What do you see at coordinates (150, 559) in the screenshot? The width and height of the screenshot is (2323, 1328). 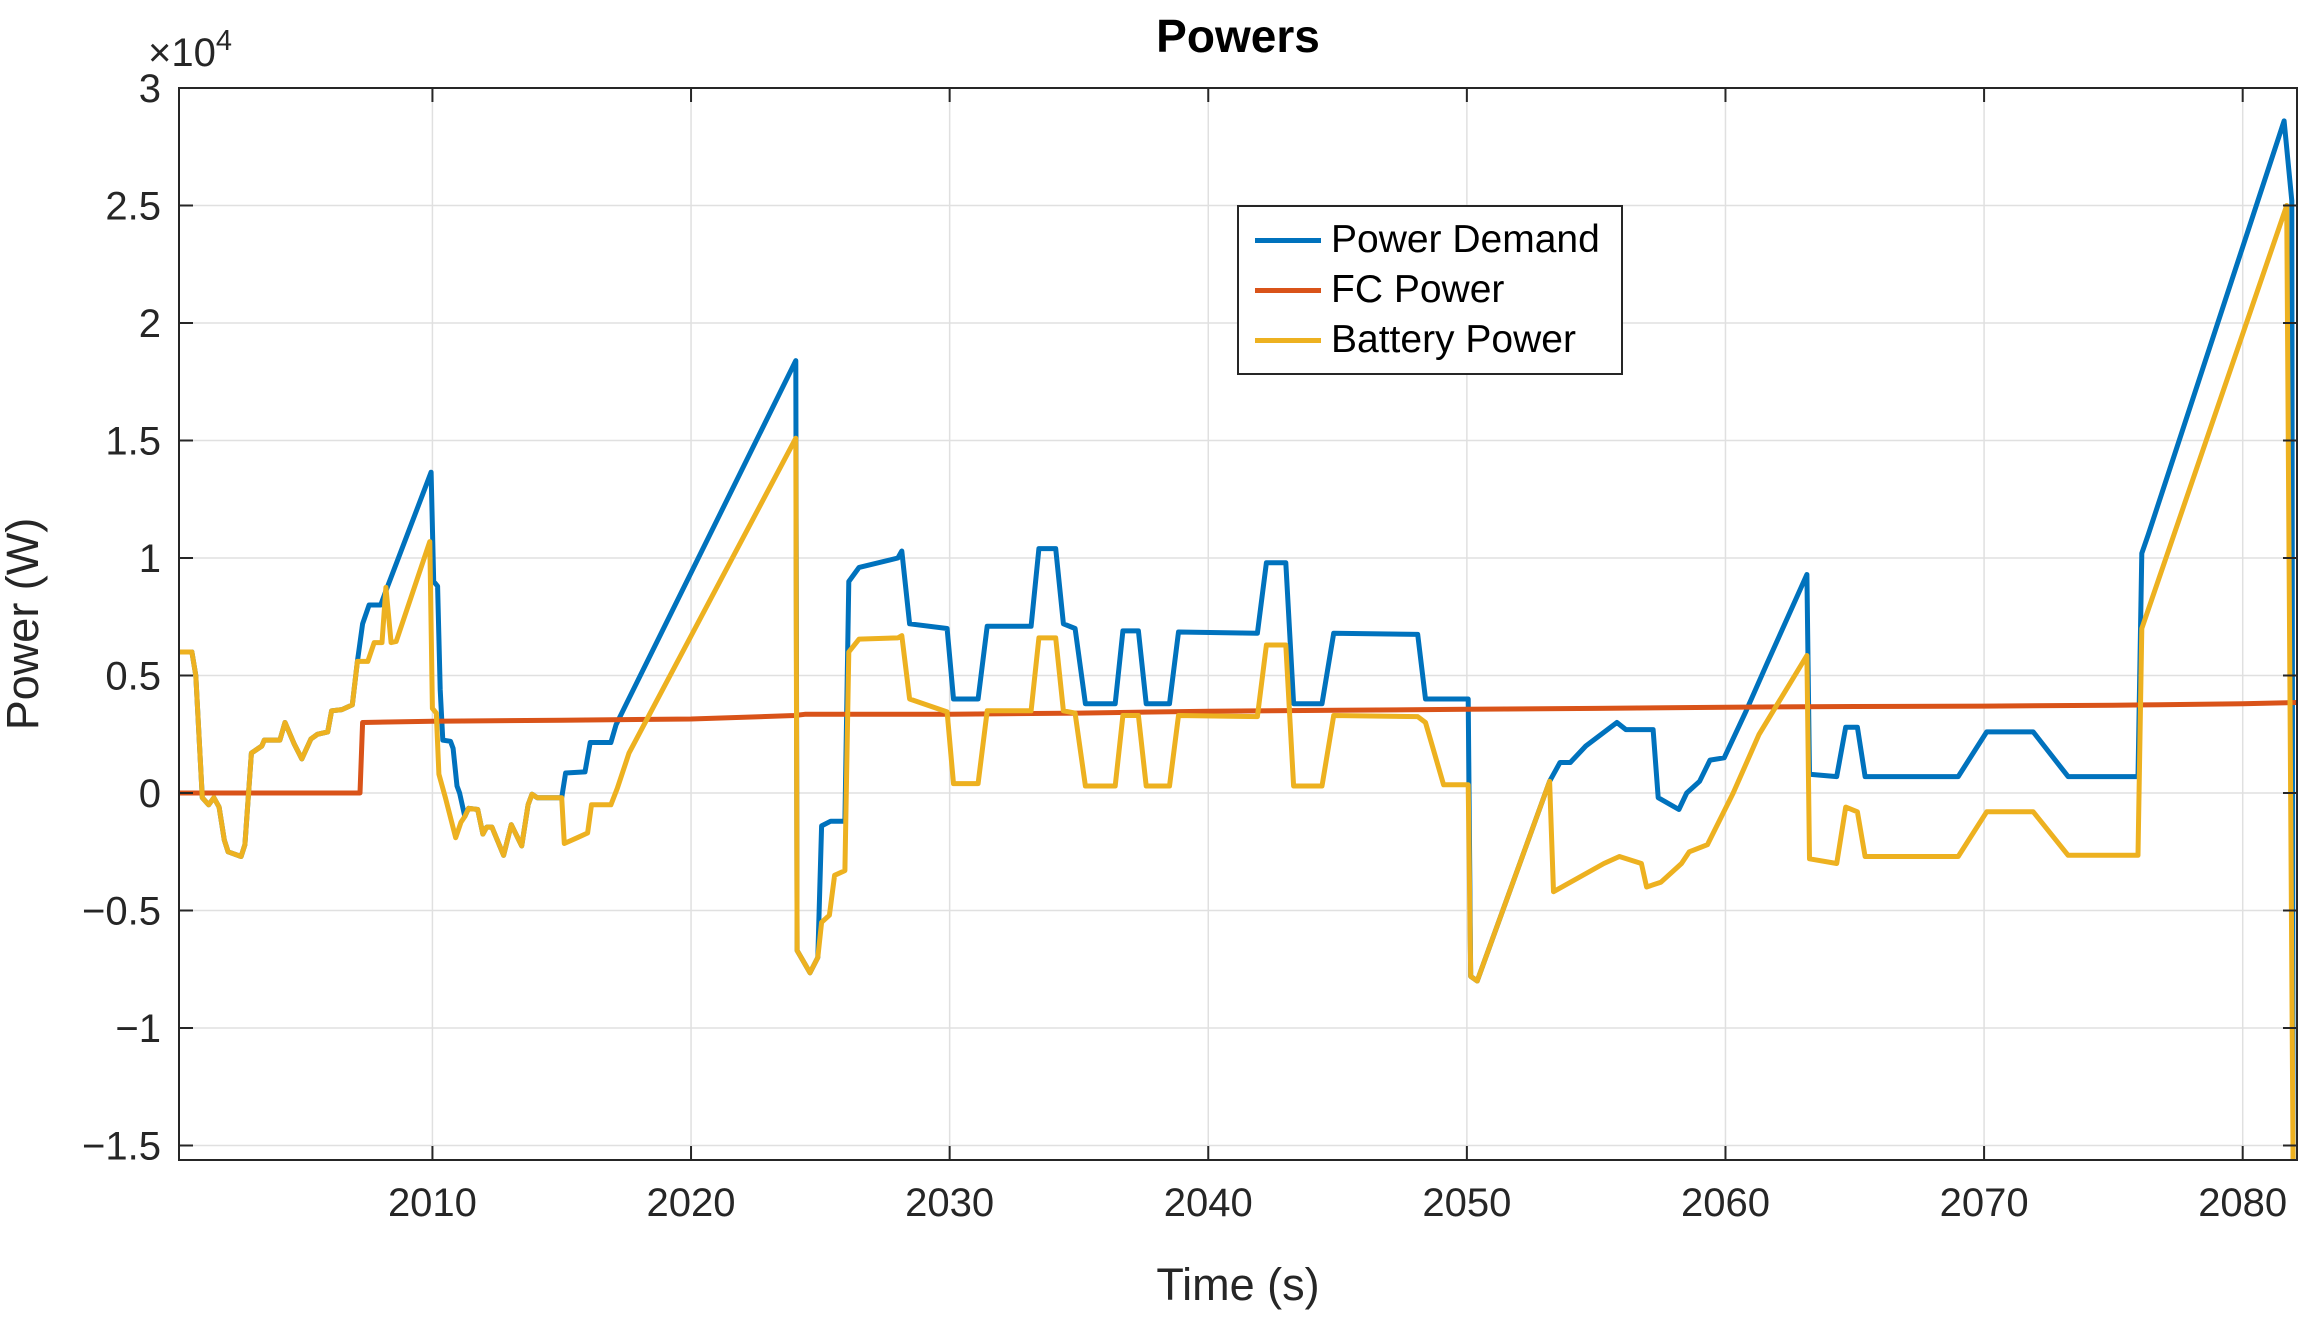 I see `y-tick-label: 1` at bounding box center [150, 559].